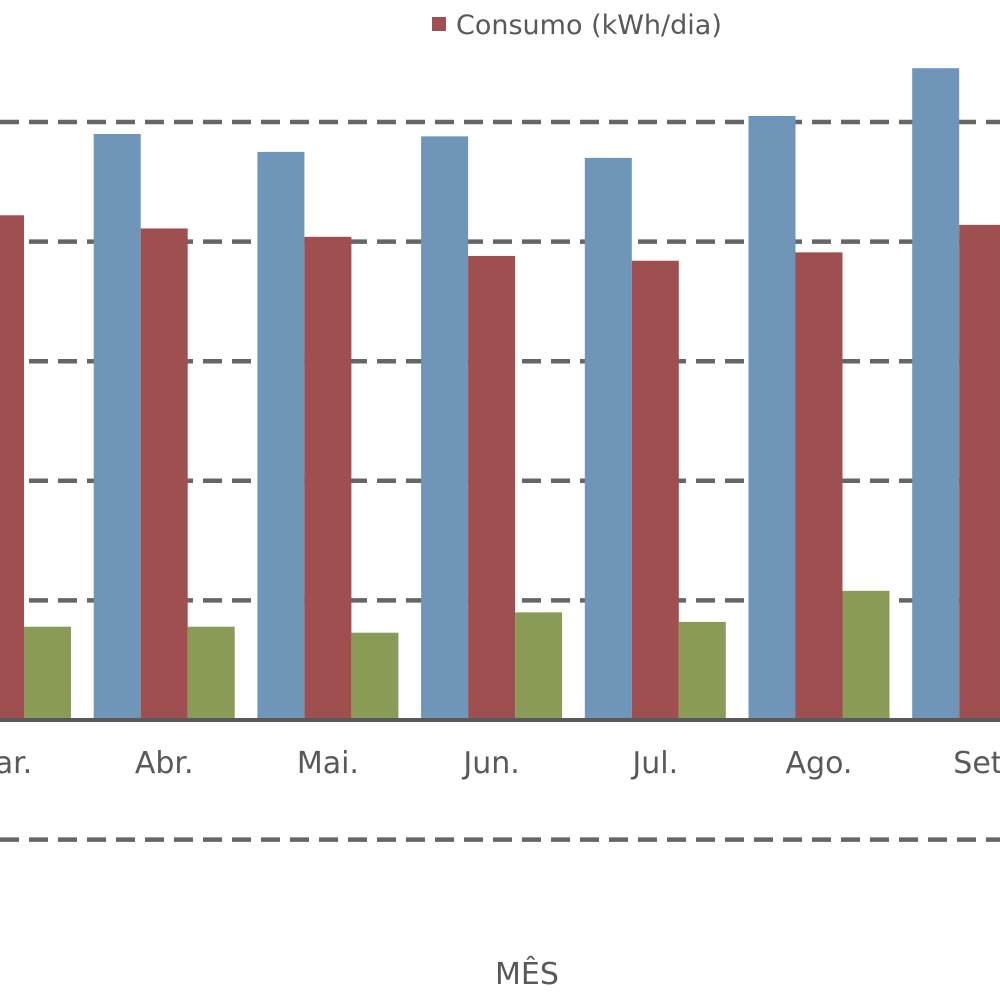  I want to click on x-tick-label: Mai., so click(328, 763).